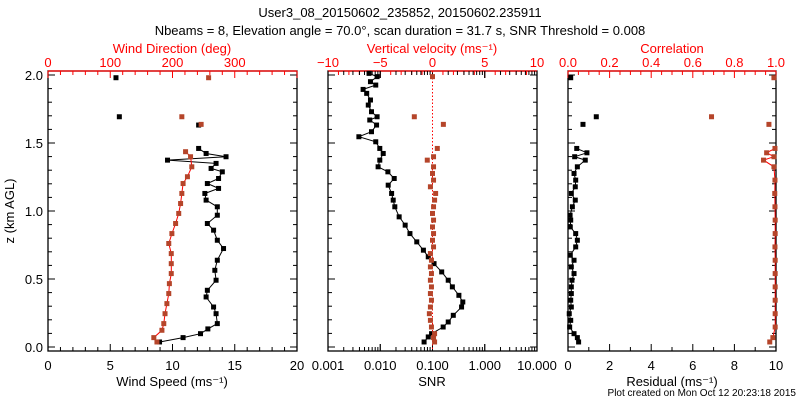  I want to click on top-tick-label: 10, so click(537, 62).